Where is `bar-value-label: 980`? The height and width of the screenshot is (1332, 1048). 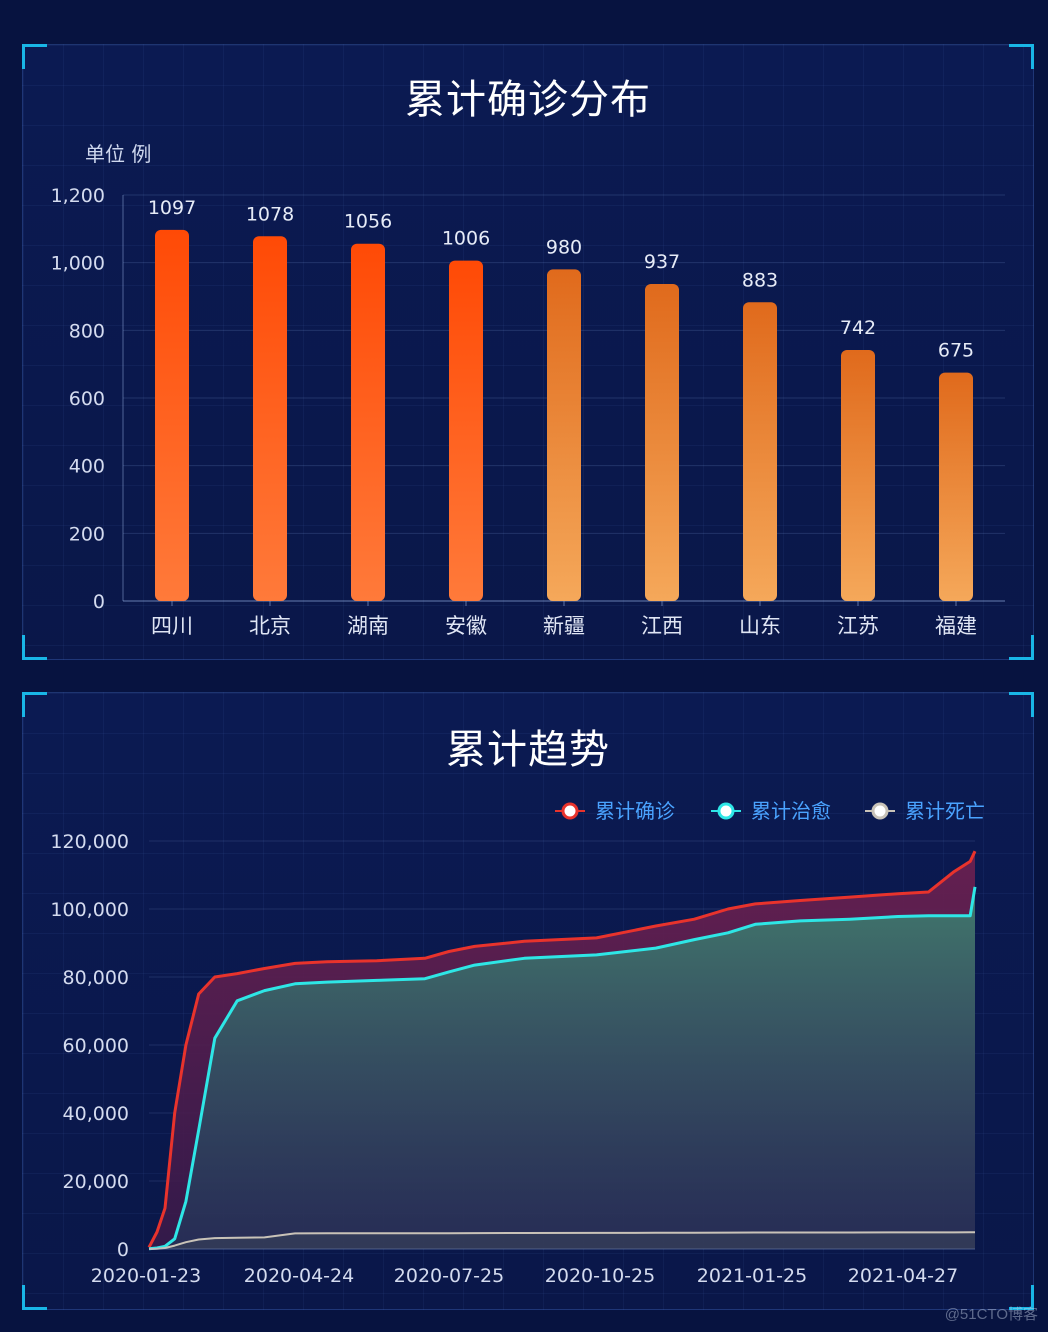 bar-value-label: 980 is located at coordinates (564, 247).